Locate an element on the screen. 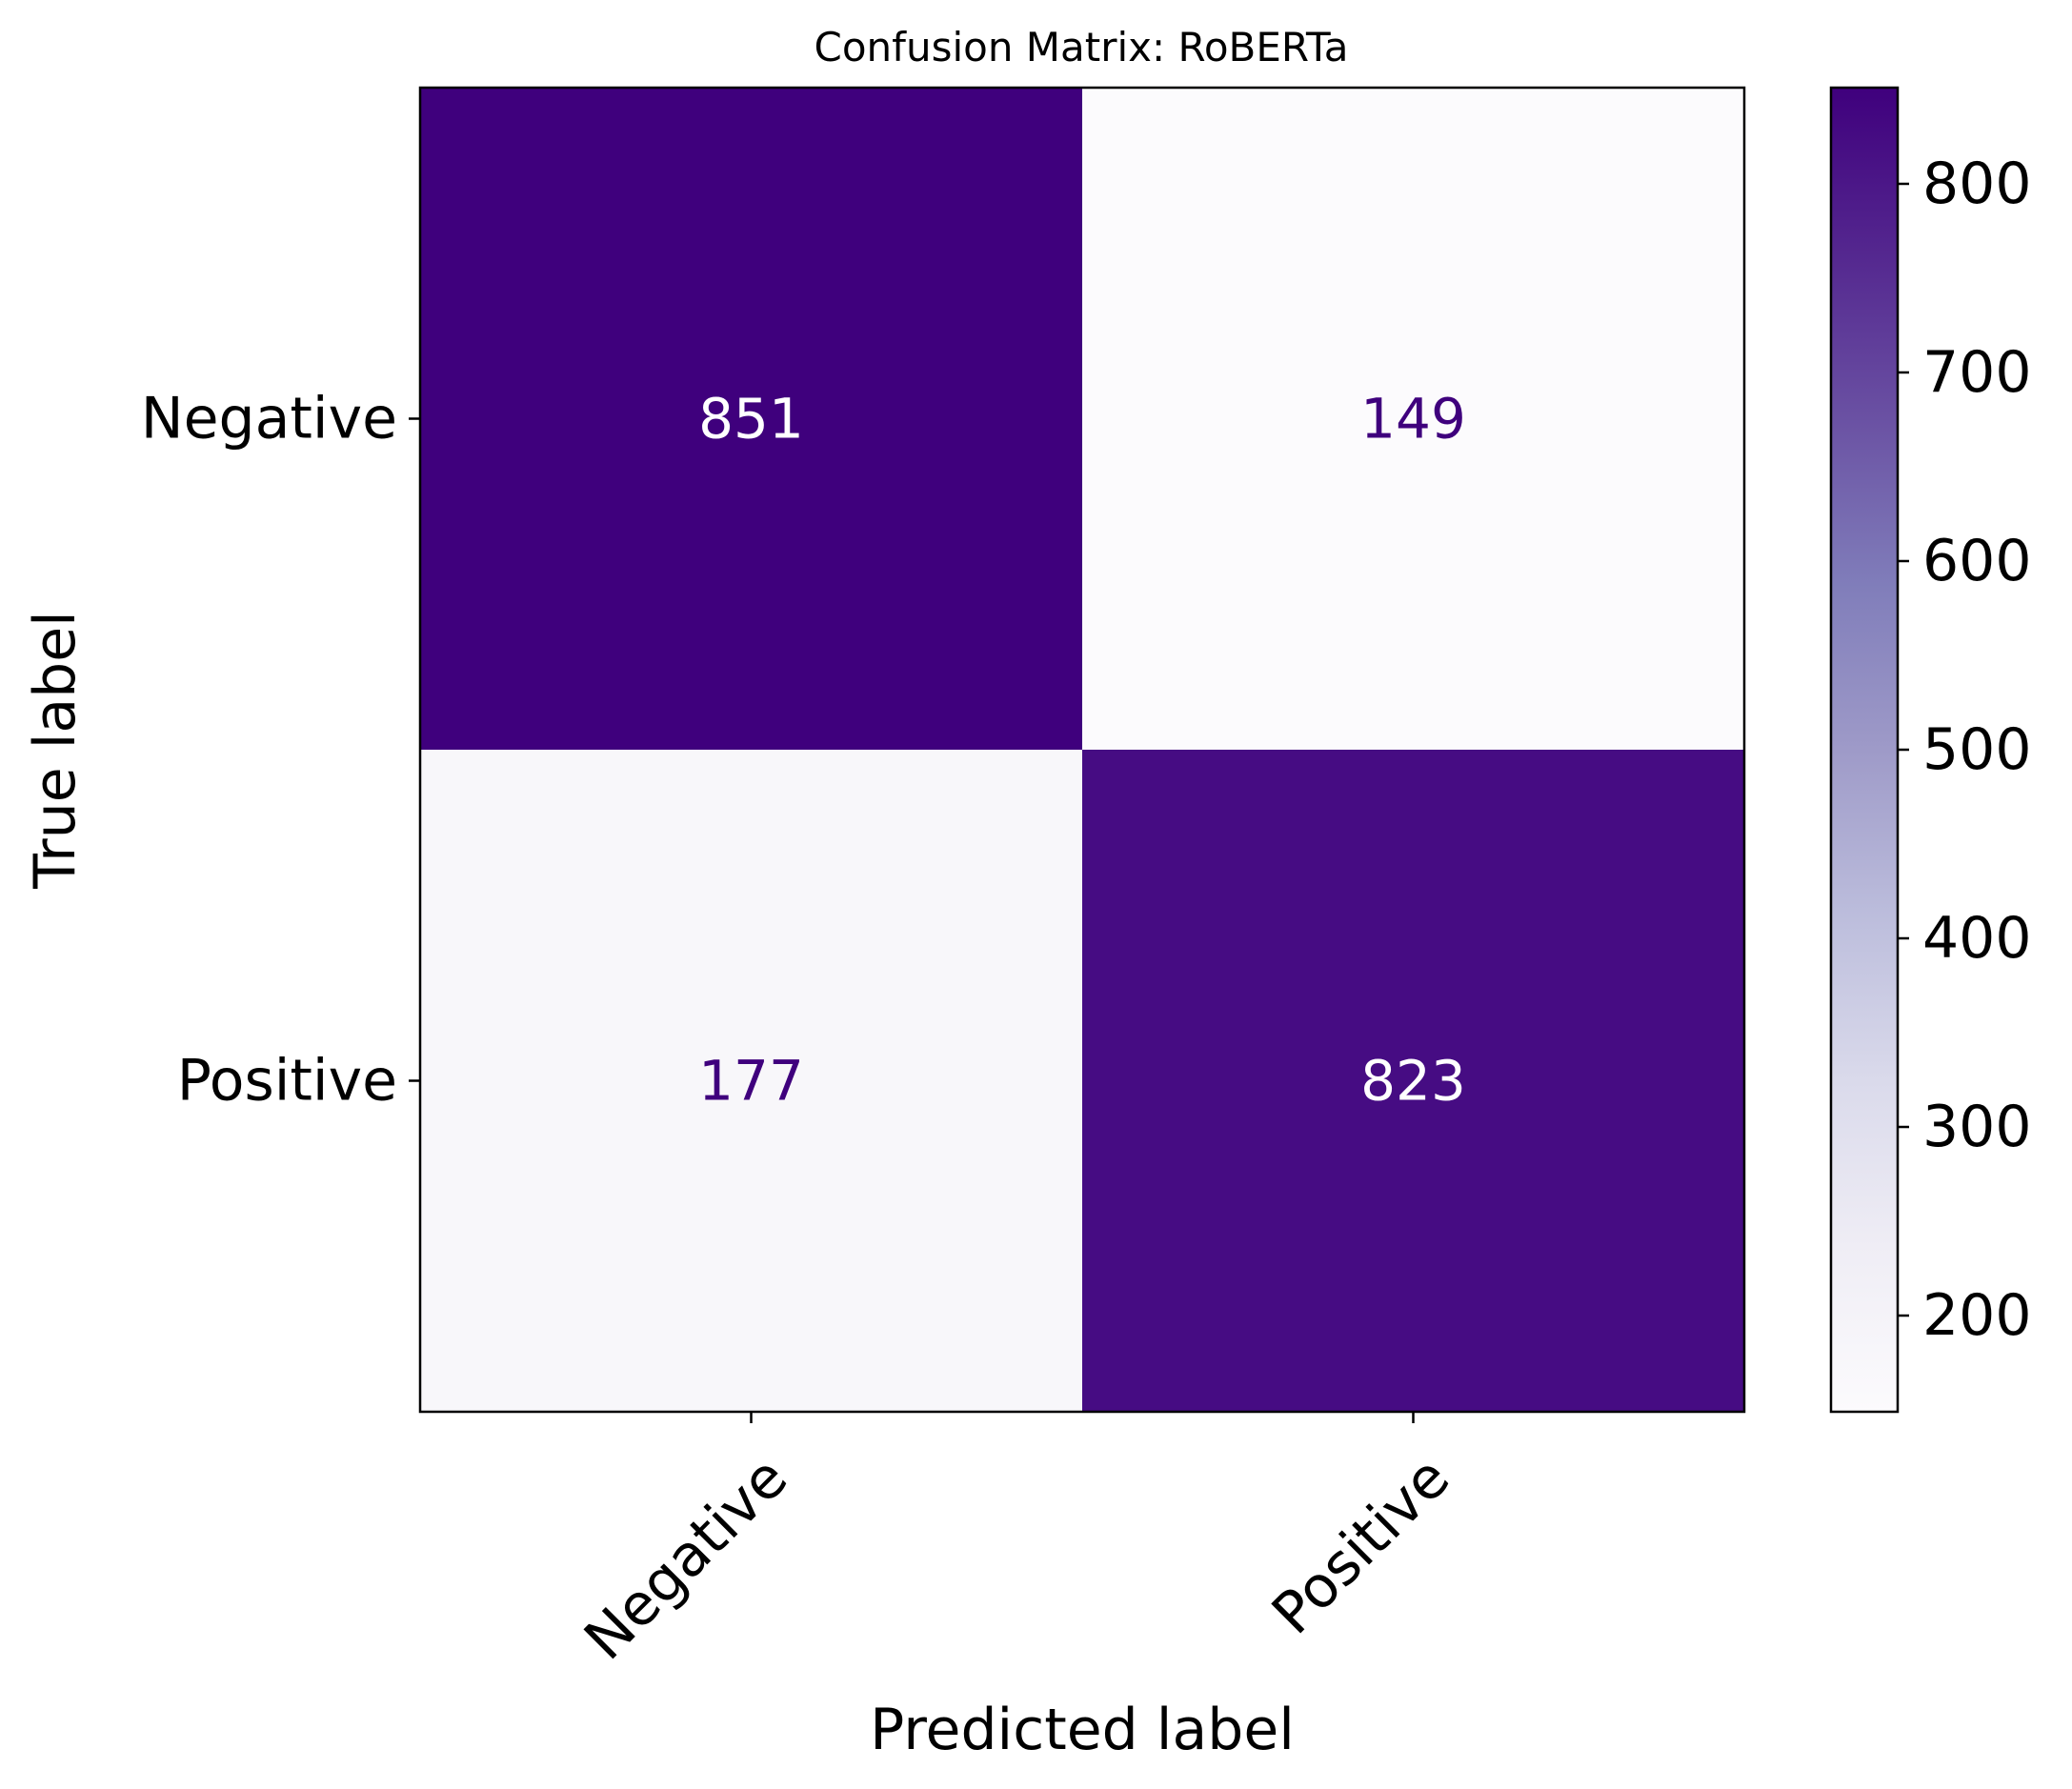 This screenshot has height=1789, width=2072. colorbar is located at coordinates (1864, 750).